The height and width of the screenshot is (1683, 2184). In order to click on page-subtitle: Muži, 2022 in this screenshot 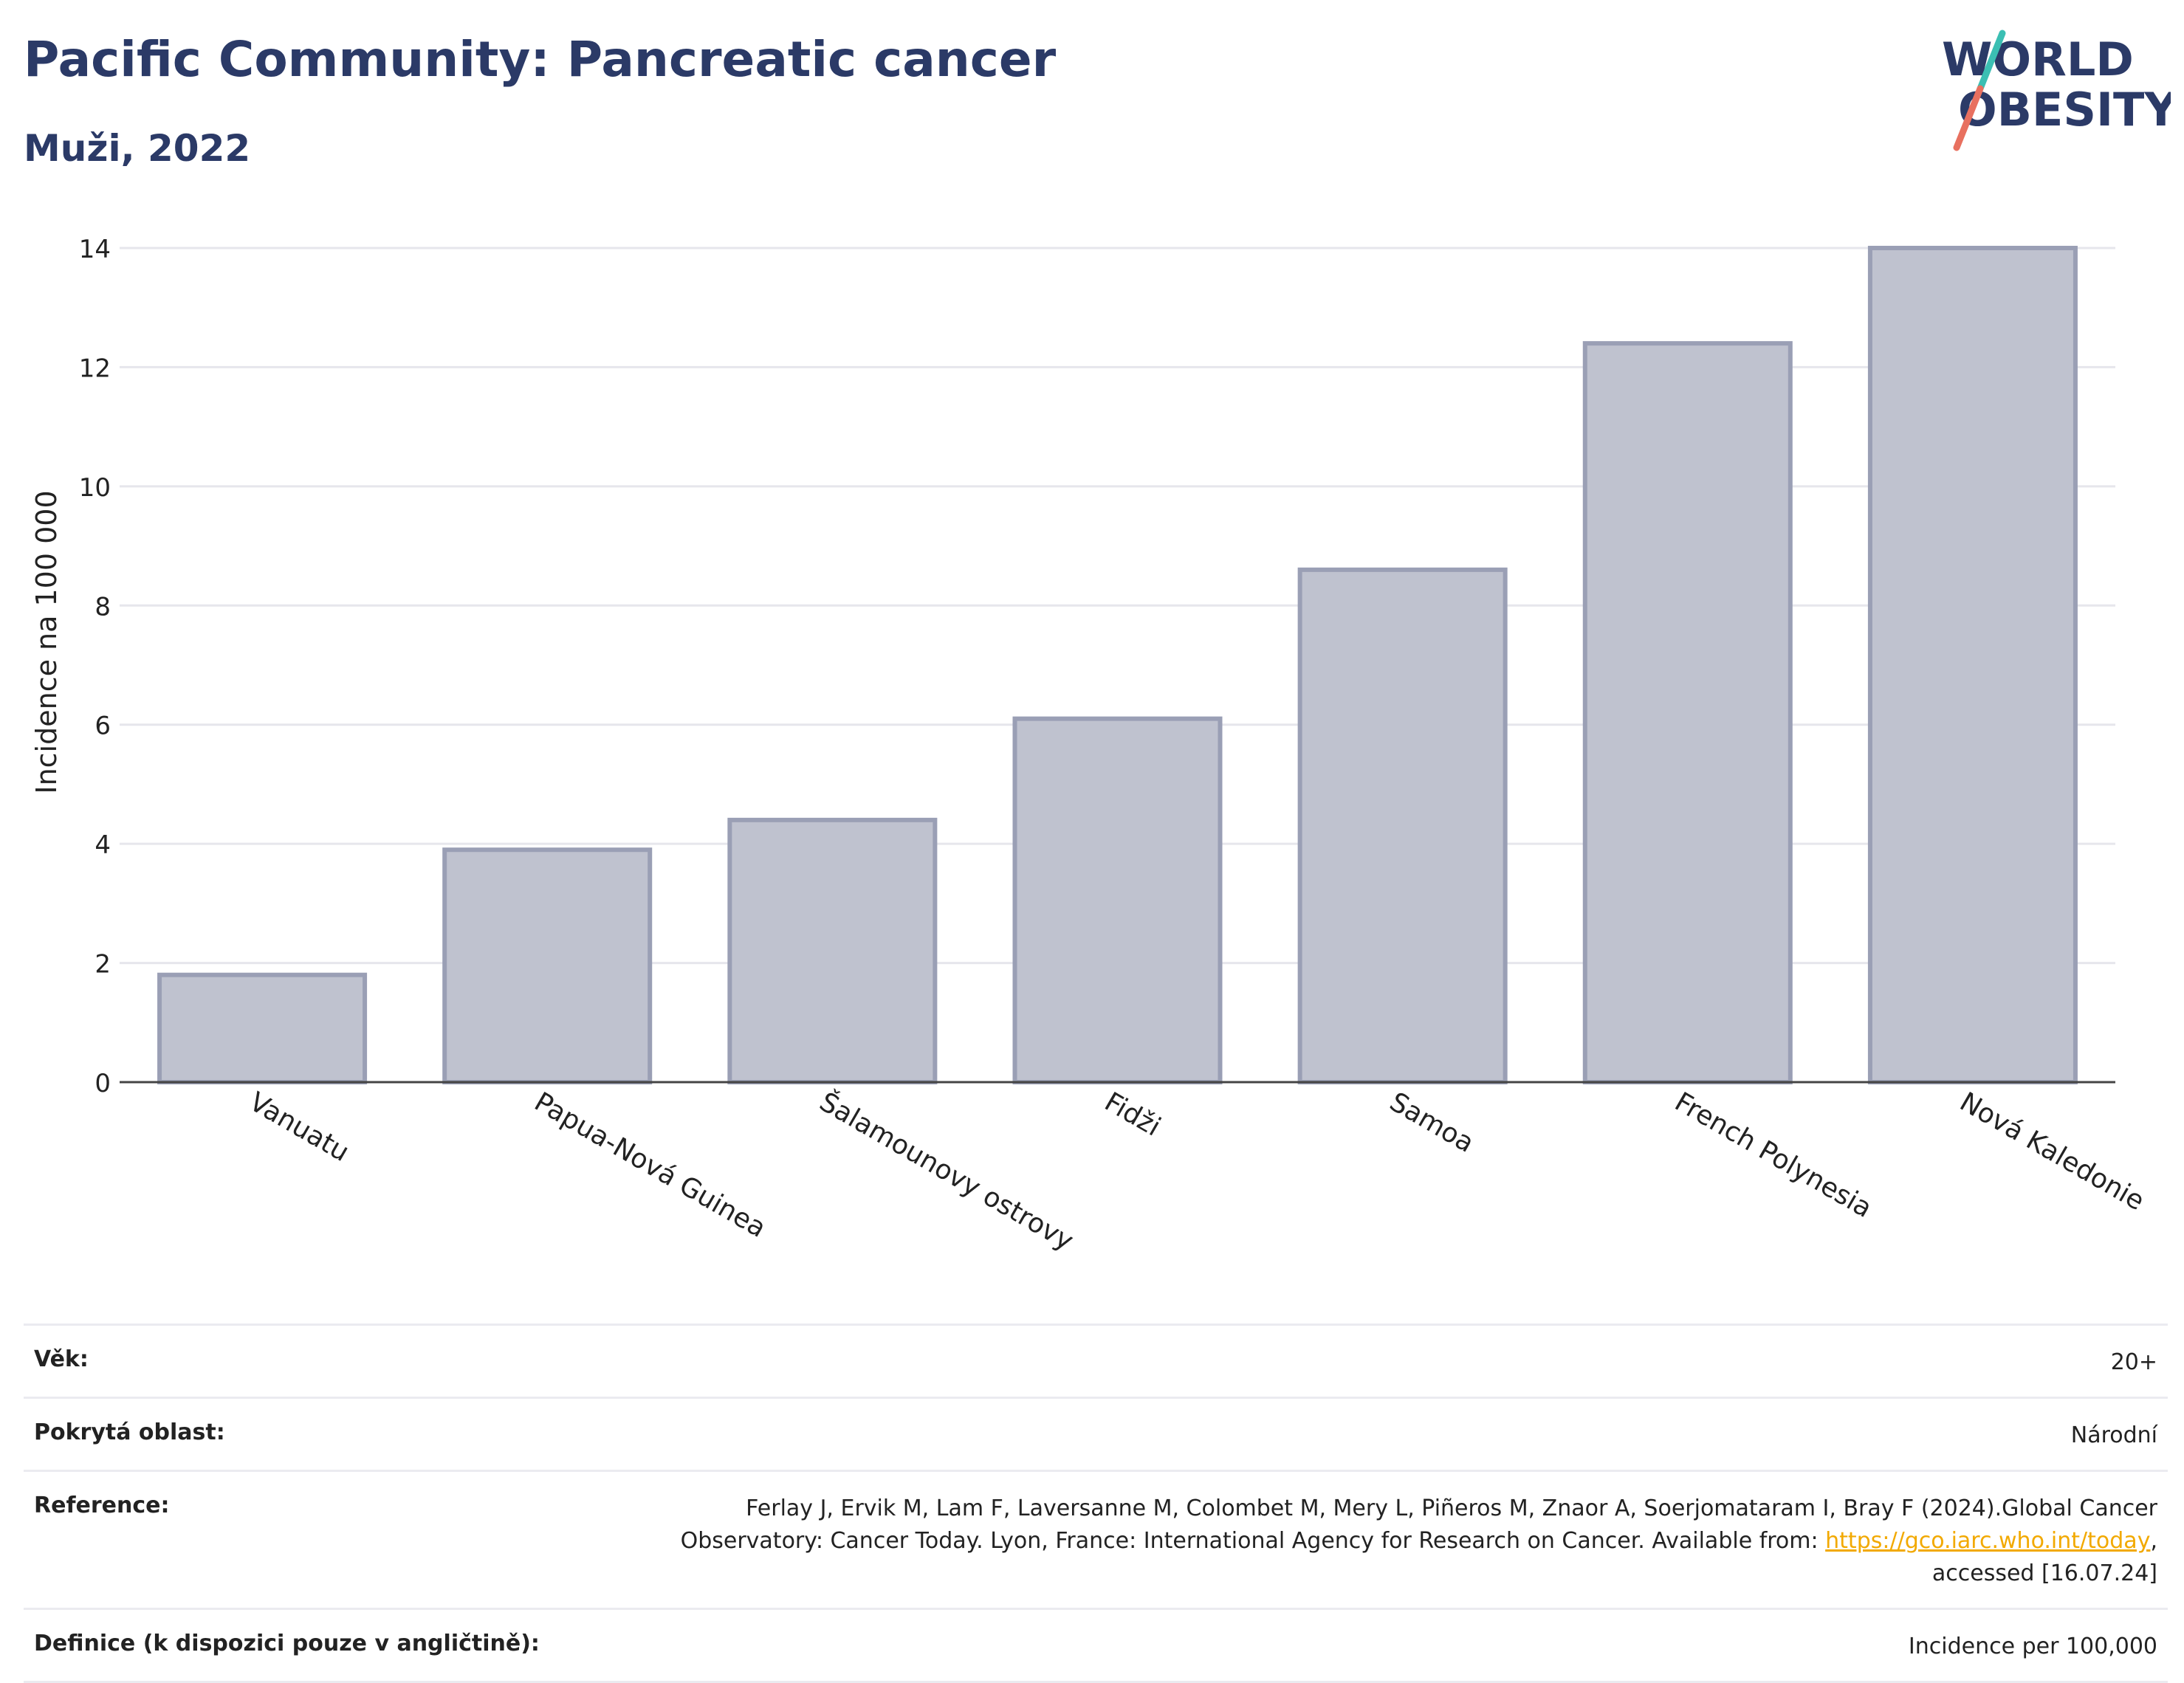, I will do `click(138, 148)`.